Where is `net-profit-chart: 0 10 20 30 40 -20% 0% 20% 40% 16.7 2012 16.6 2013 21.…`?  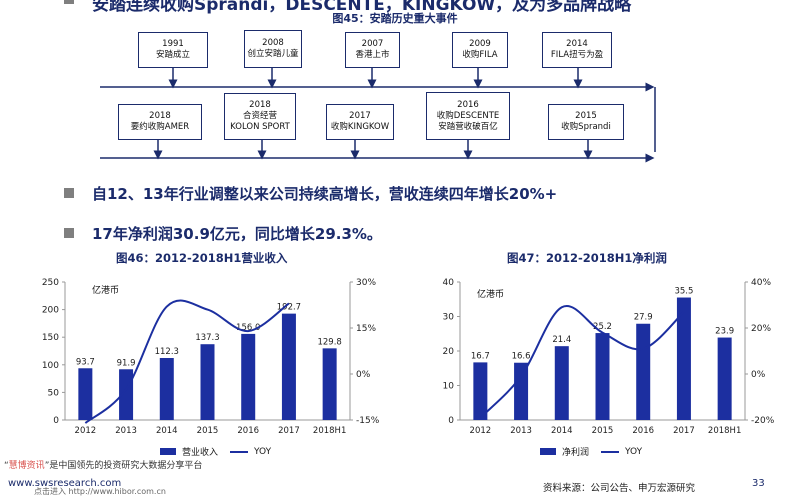
net-profit-chart: 0 10 20 30 40 -20% 0% 20% 40% 16.7 2012 16.6 2013 21.… is located at coordinates (609, 357).